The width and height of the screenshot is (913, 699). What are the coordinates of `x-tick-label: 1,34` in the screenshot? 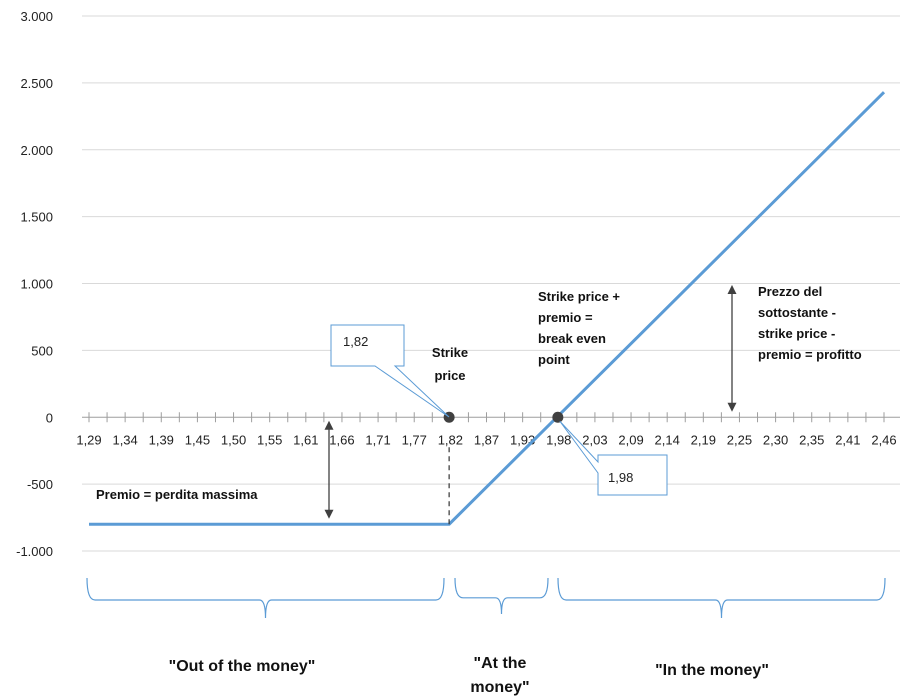 It's located at (124, 439).